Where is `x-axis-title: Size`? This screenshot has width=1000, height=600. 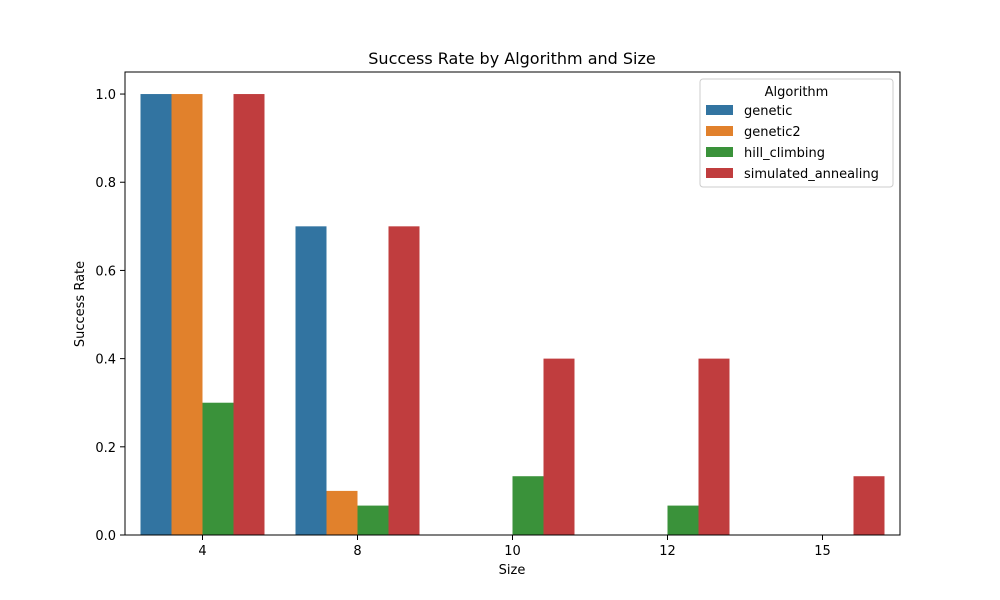 x-axis-title: Size is located at coordinates (512, 570).